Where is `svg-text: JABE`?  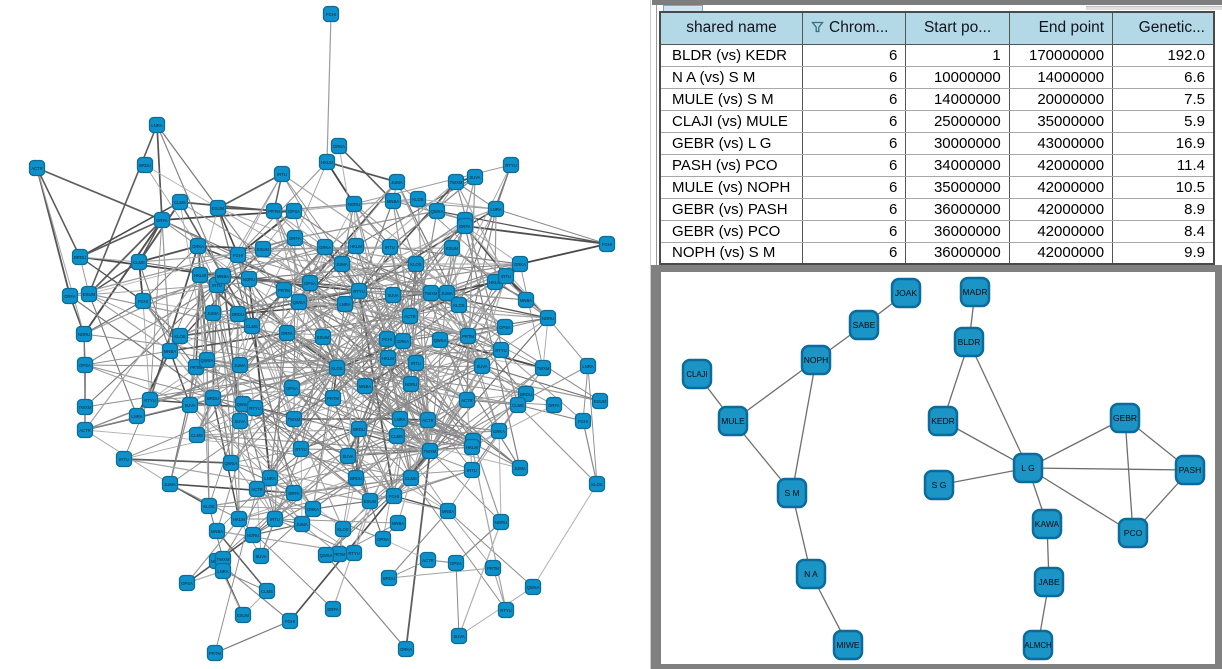 svg-text: JABE is located at coordinates (1049, 582).